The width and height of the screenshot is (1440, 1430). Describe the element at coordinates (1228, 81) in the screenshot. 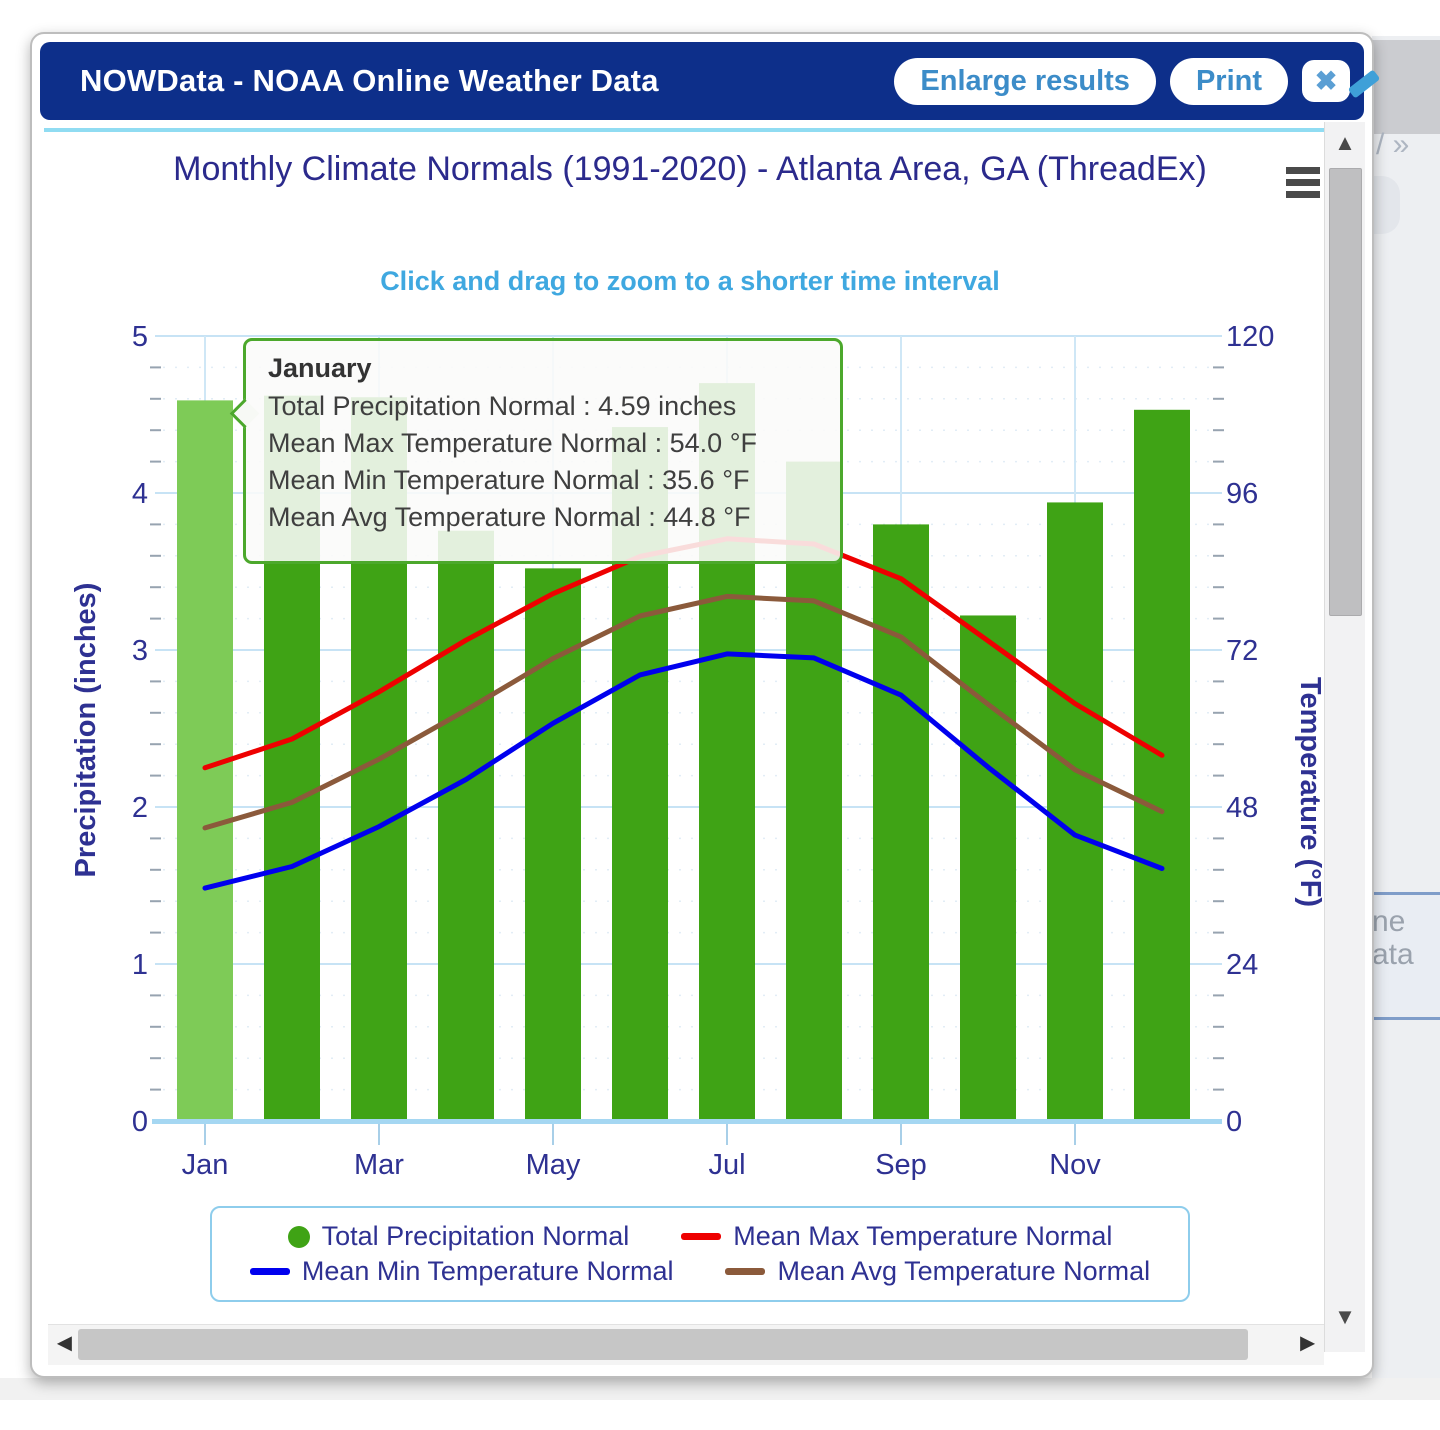

I see `print-button: Print` at that location.